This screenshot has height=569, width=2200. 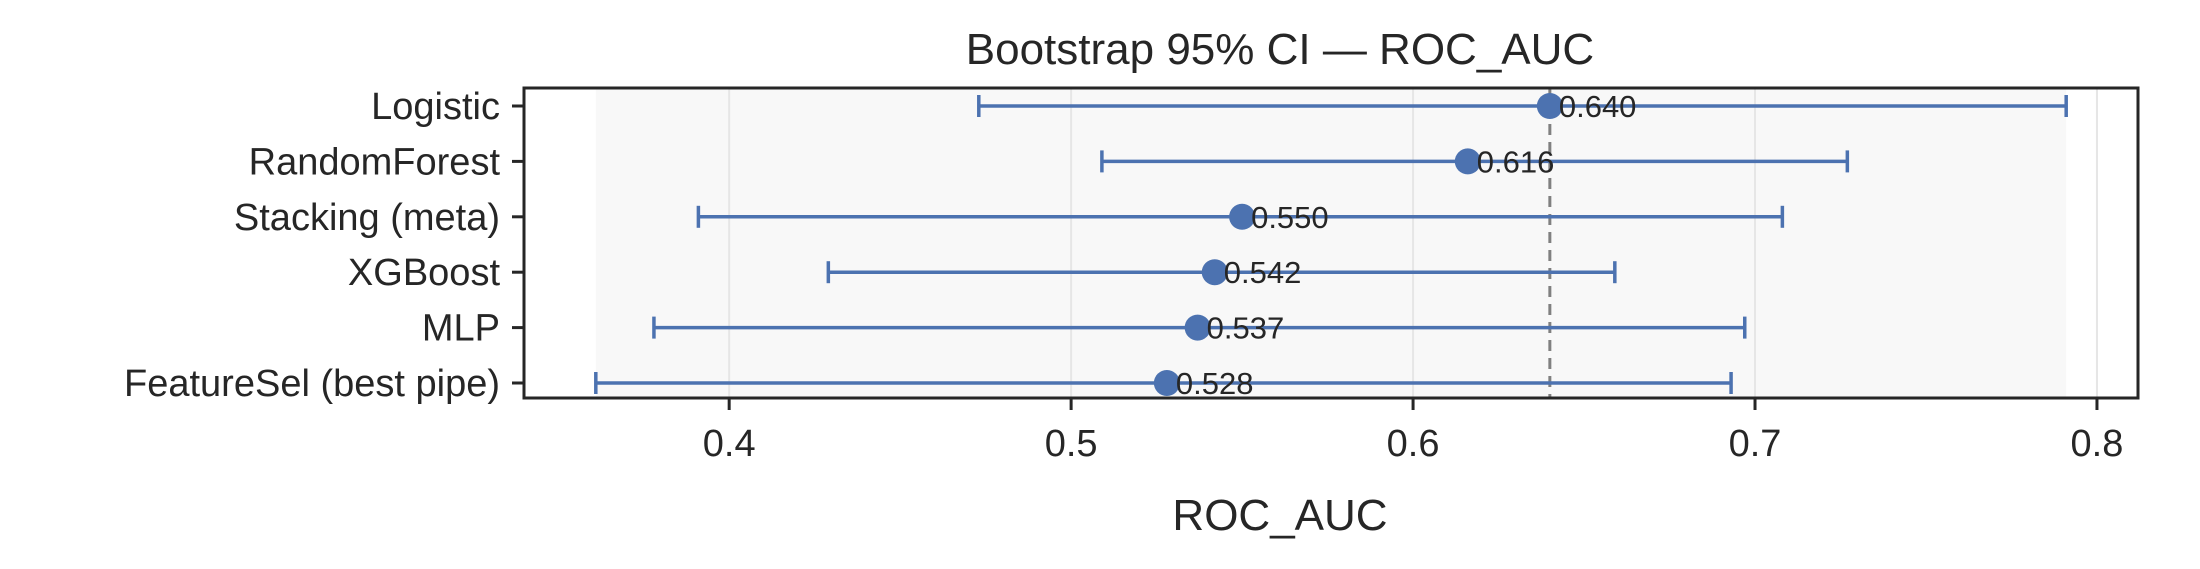 What do you see at coordinates (461, 329) in the screenshot?
I see `y-tick-label: MLP` at bounding box center [461, 329].